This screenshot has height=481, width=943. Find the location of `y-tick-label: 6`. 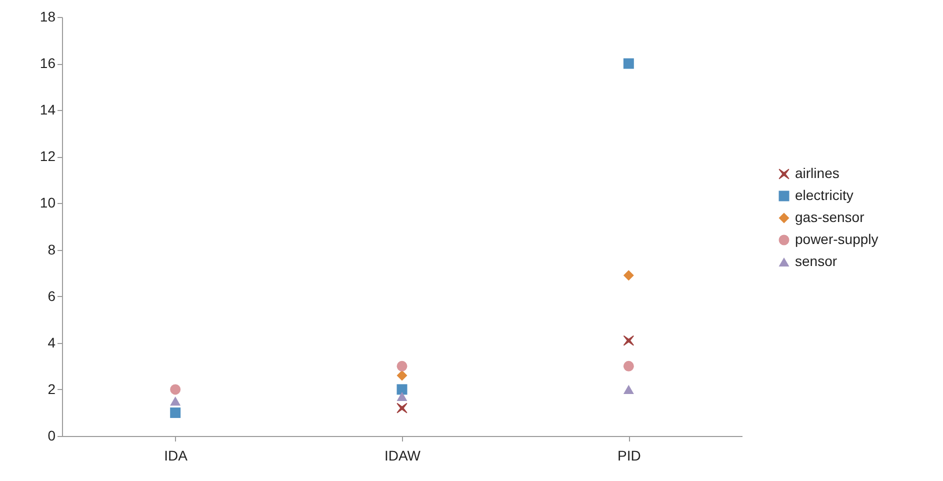

y-tick-label: 6 is located at coordinates (52, 296).